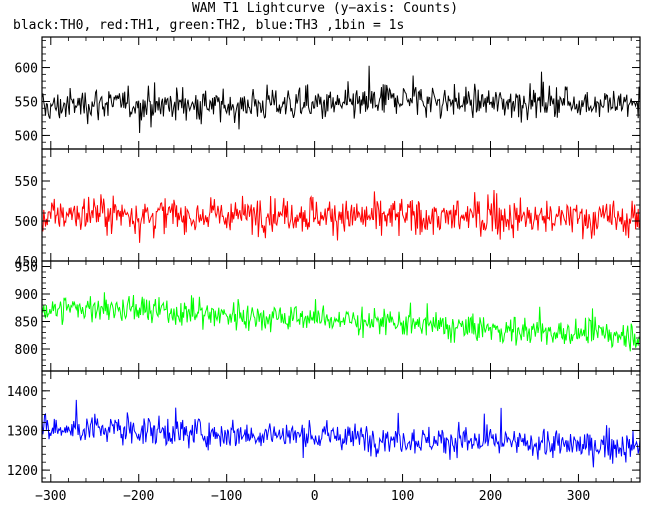  Describe the element at coordinates (315, 496) in the screenshot. I see `x-tick-label: 0` at that location.